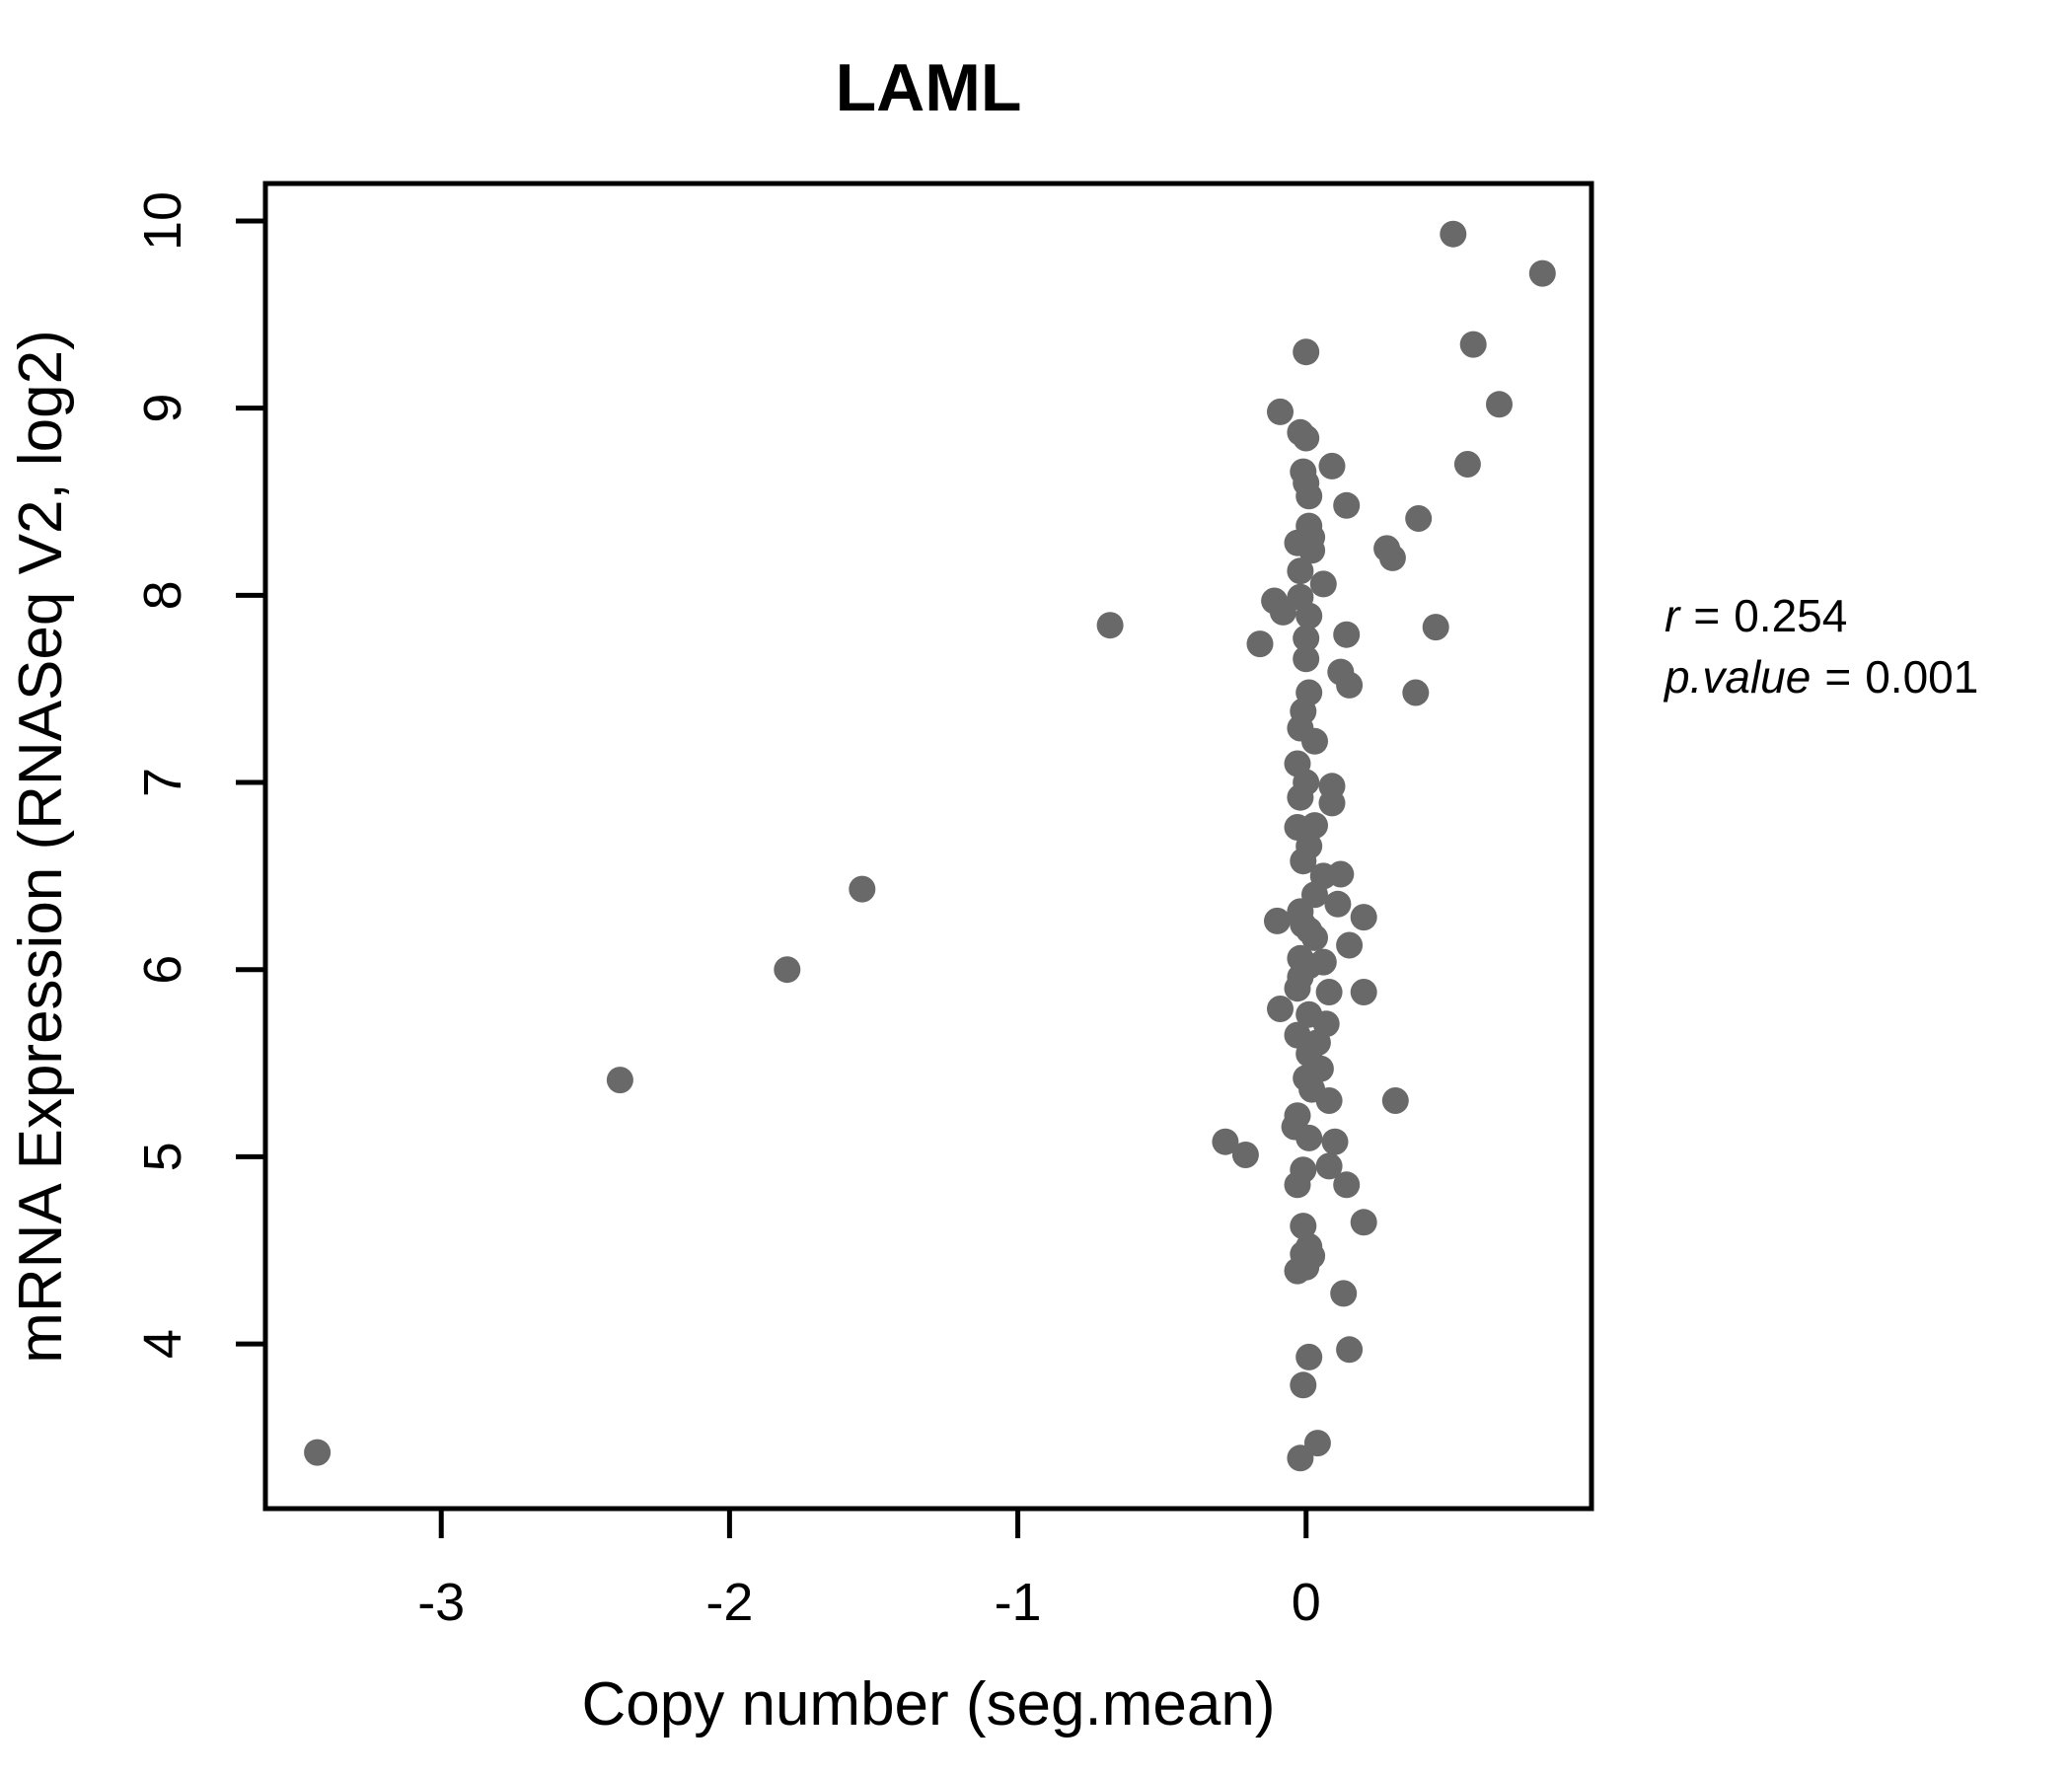  What do you see at coordinates (869, 1571) in the screenshot?
I see `x-axis-ticks: -3 -2 -1 0` at bounding box center [869, 1571].